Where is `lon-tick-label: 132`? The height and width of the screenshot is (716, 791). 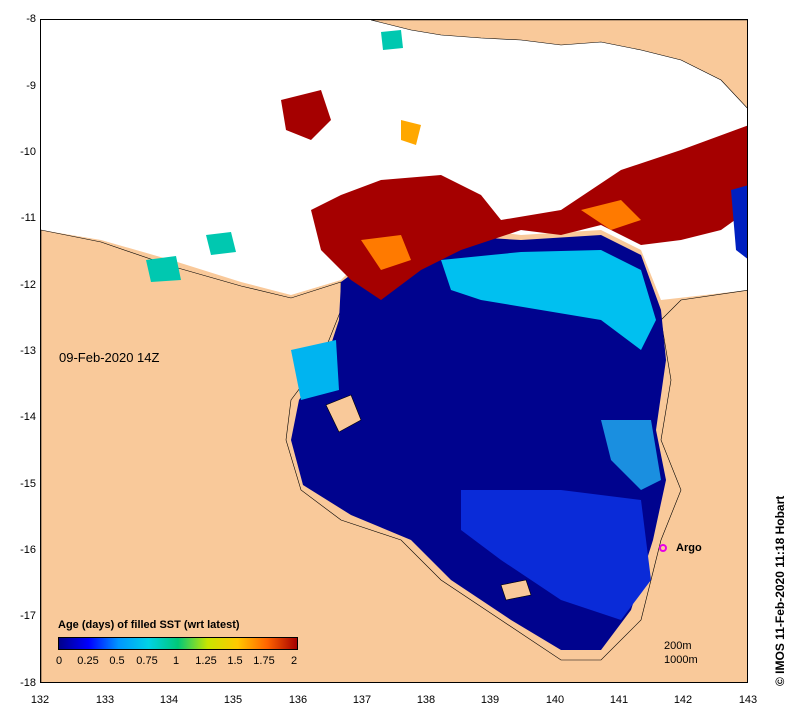
lon-tick-label: 132 is located at coordinates (40, 700).